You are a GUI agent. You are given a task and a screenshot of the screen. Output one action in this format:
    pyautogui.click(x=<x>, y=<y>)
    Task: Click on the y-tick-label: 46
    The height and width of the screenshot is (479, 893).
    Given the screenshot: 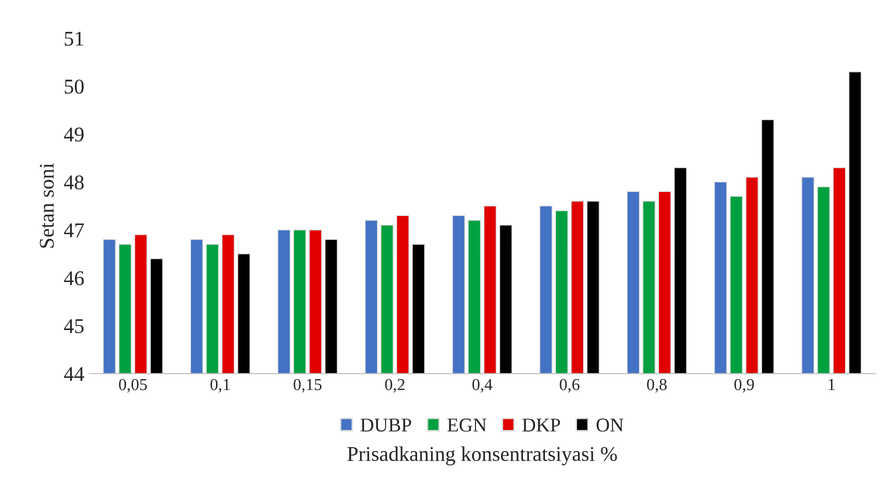 What is the action you would take?
    pyautogui.click(x=74, y=278)
    